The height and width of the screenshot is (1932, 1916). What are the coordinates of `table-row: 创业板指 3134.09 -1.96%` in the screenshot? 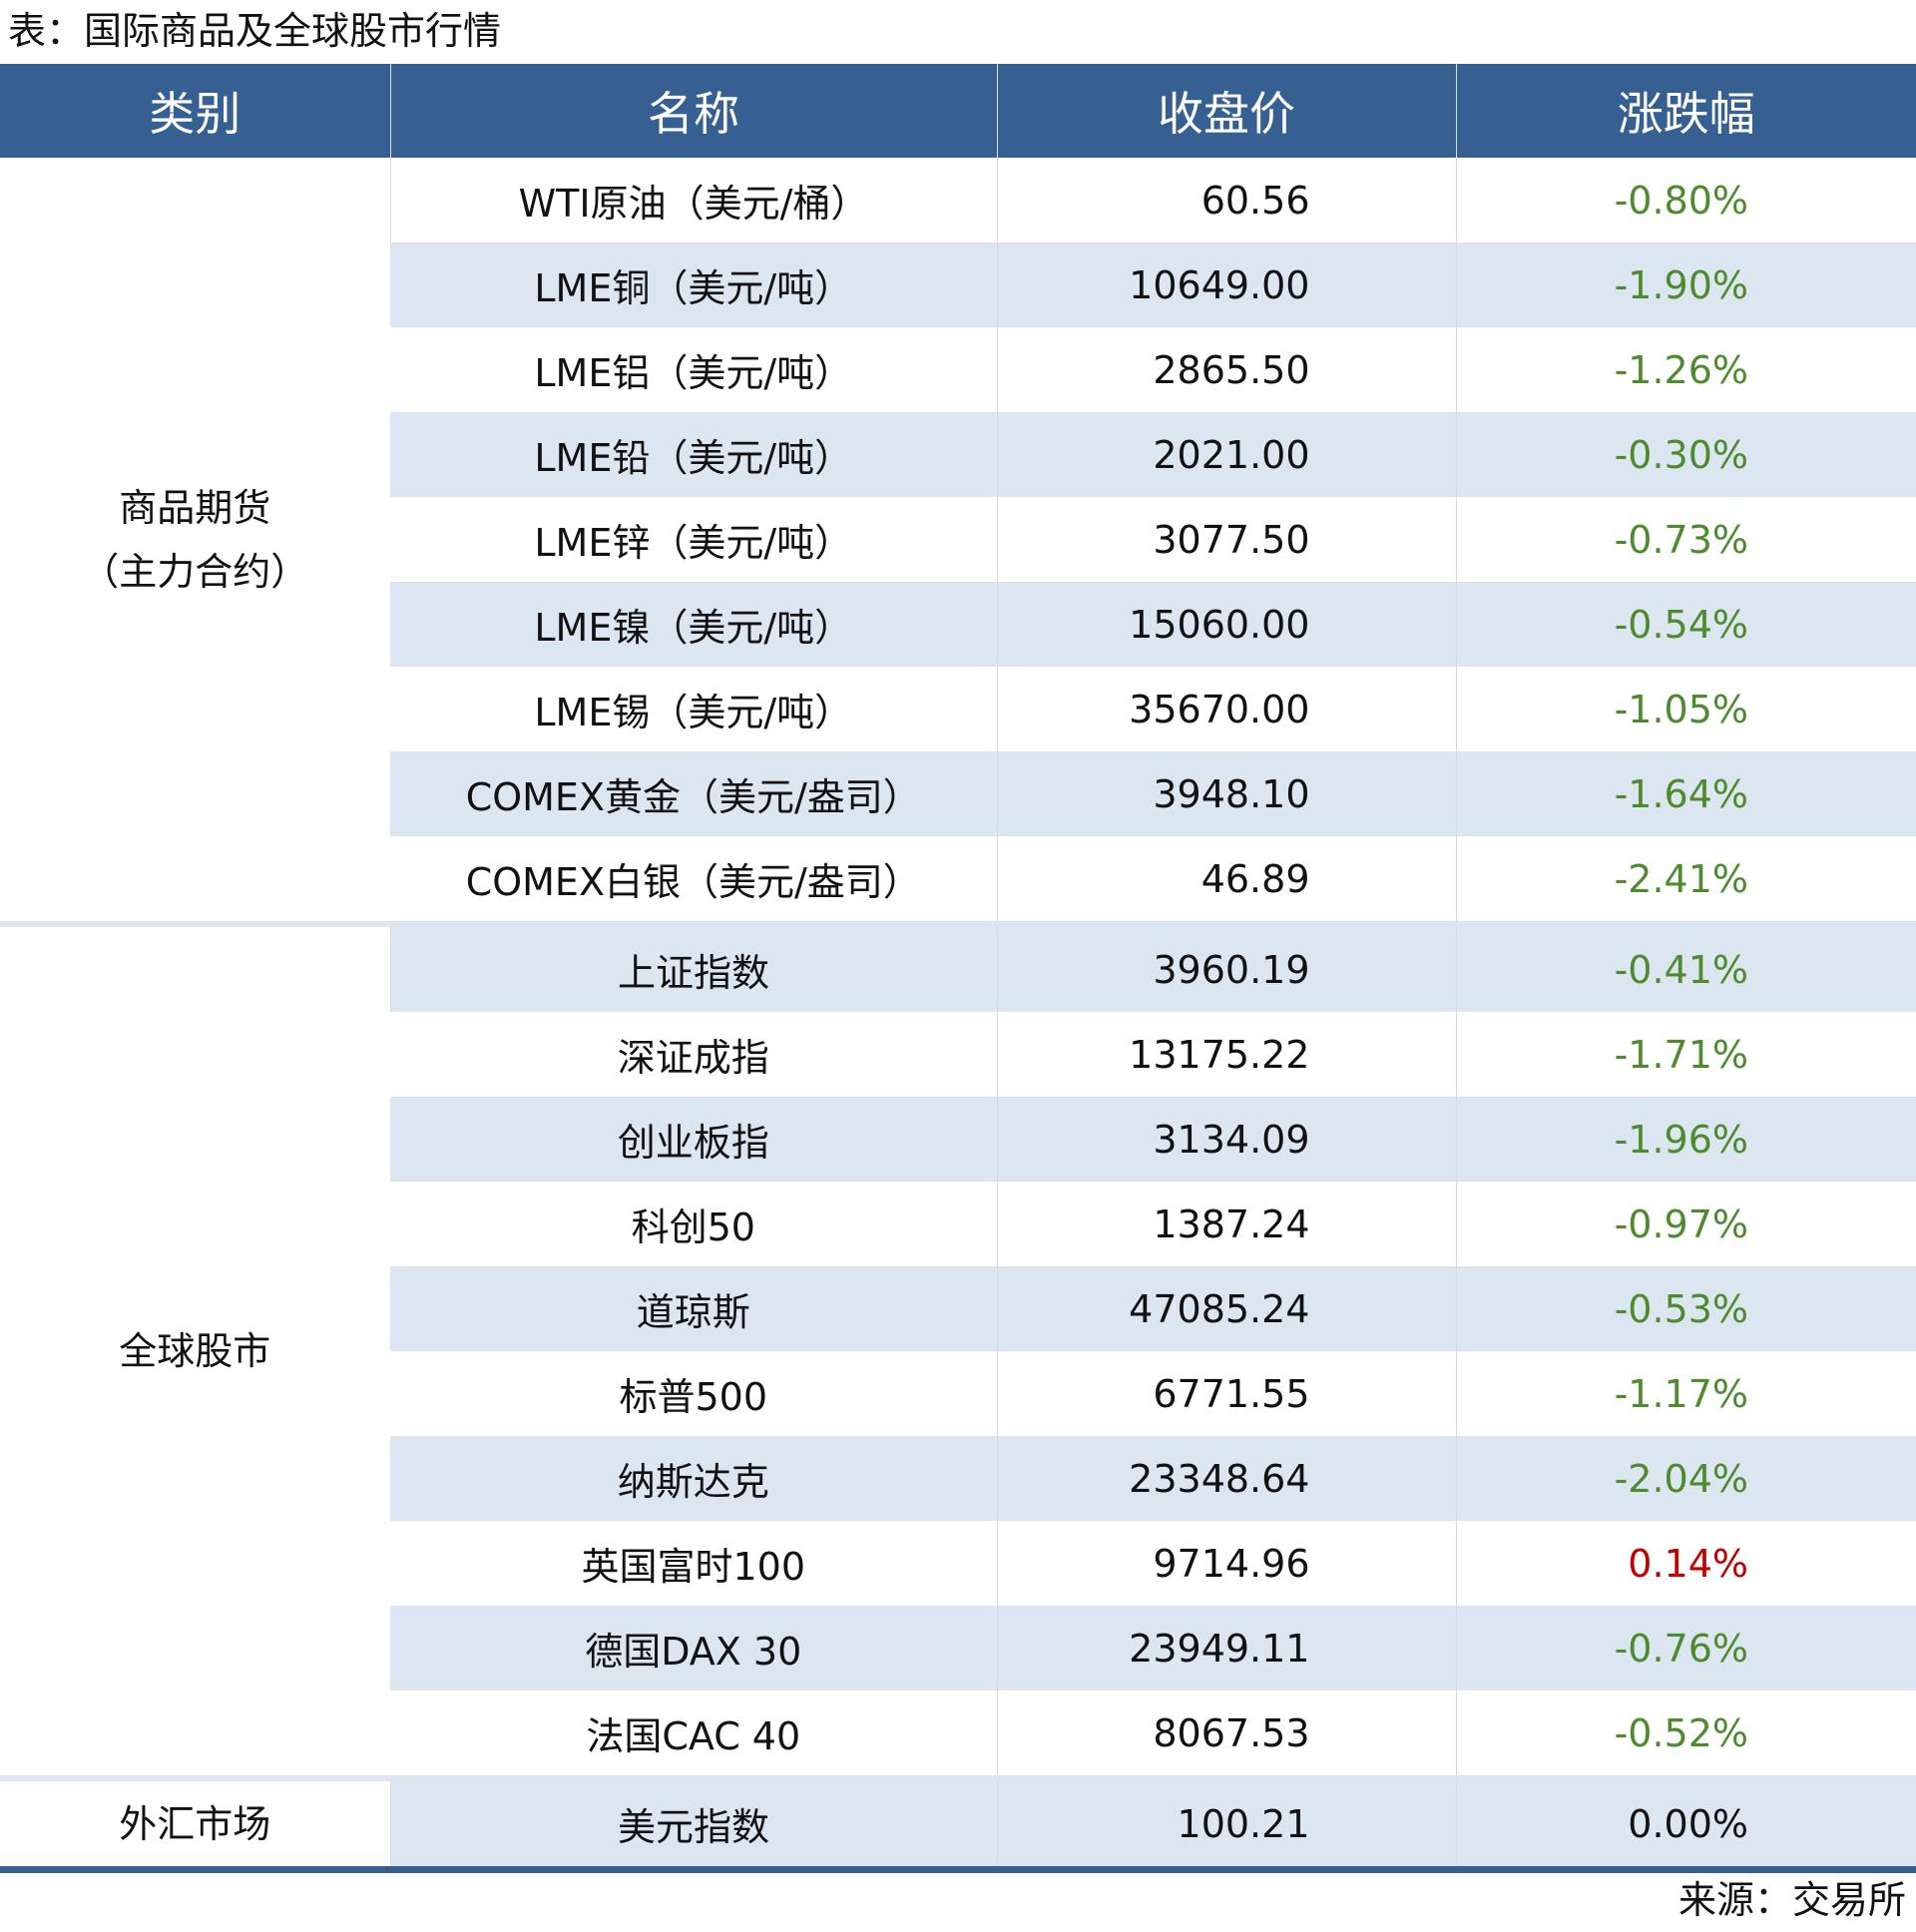 It's located at (958, 1139).